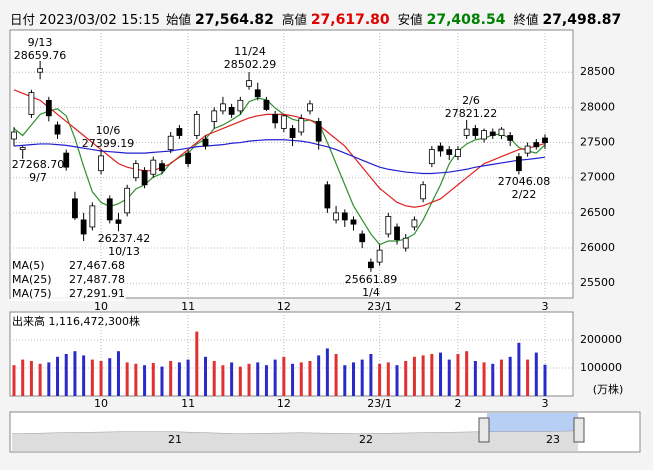 Image resolution: width=653 pixels, height=470 pixels. I want to click on annotation: 10/13, so click(124, 251).